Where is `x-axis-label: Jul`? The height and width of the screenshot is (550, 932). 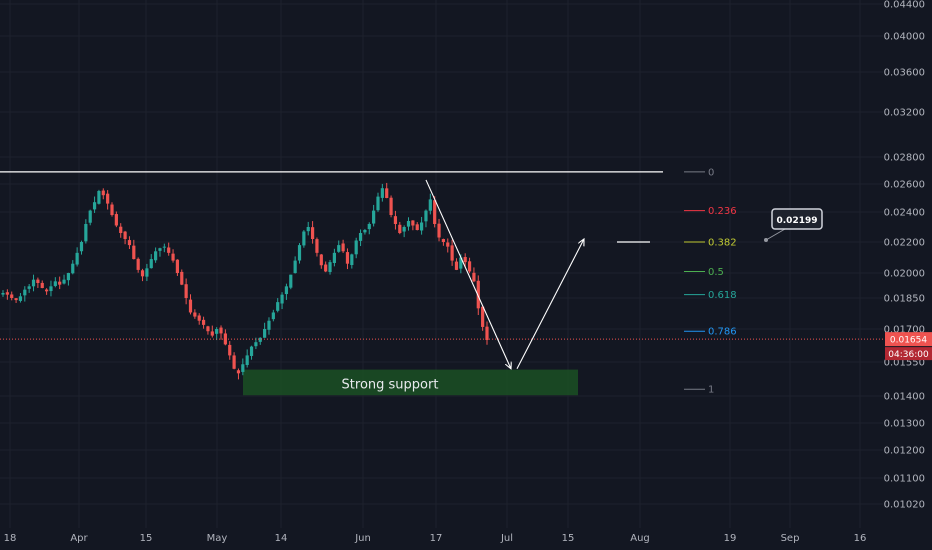 x-axis-label: Jul is located at coordinates (506, 538).